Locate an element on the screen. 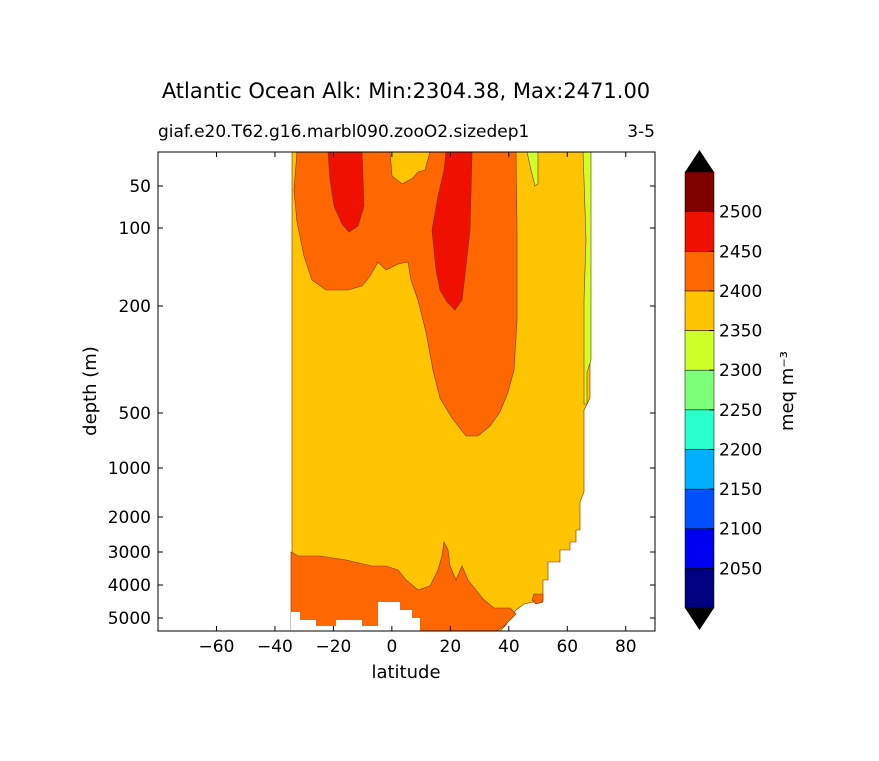 The image size is (879, 761). y-tick-label: 1000 is located at coordinates (129, 469).